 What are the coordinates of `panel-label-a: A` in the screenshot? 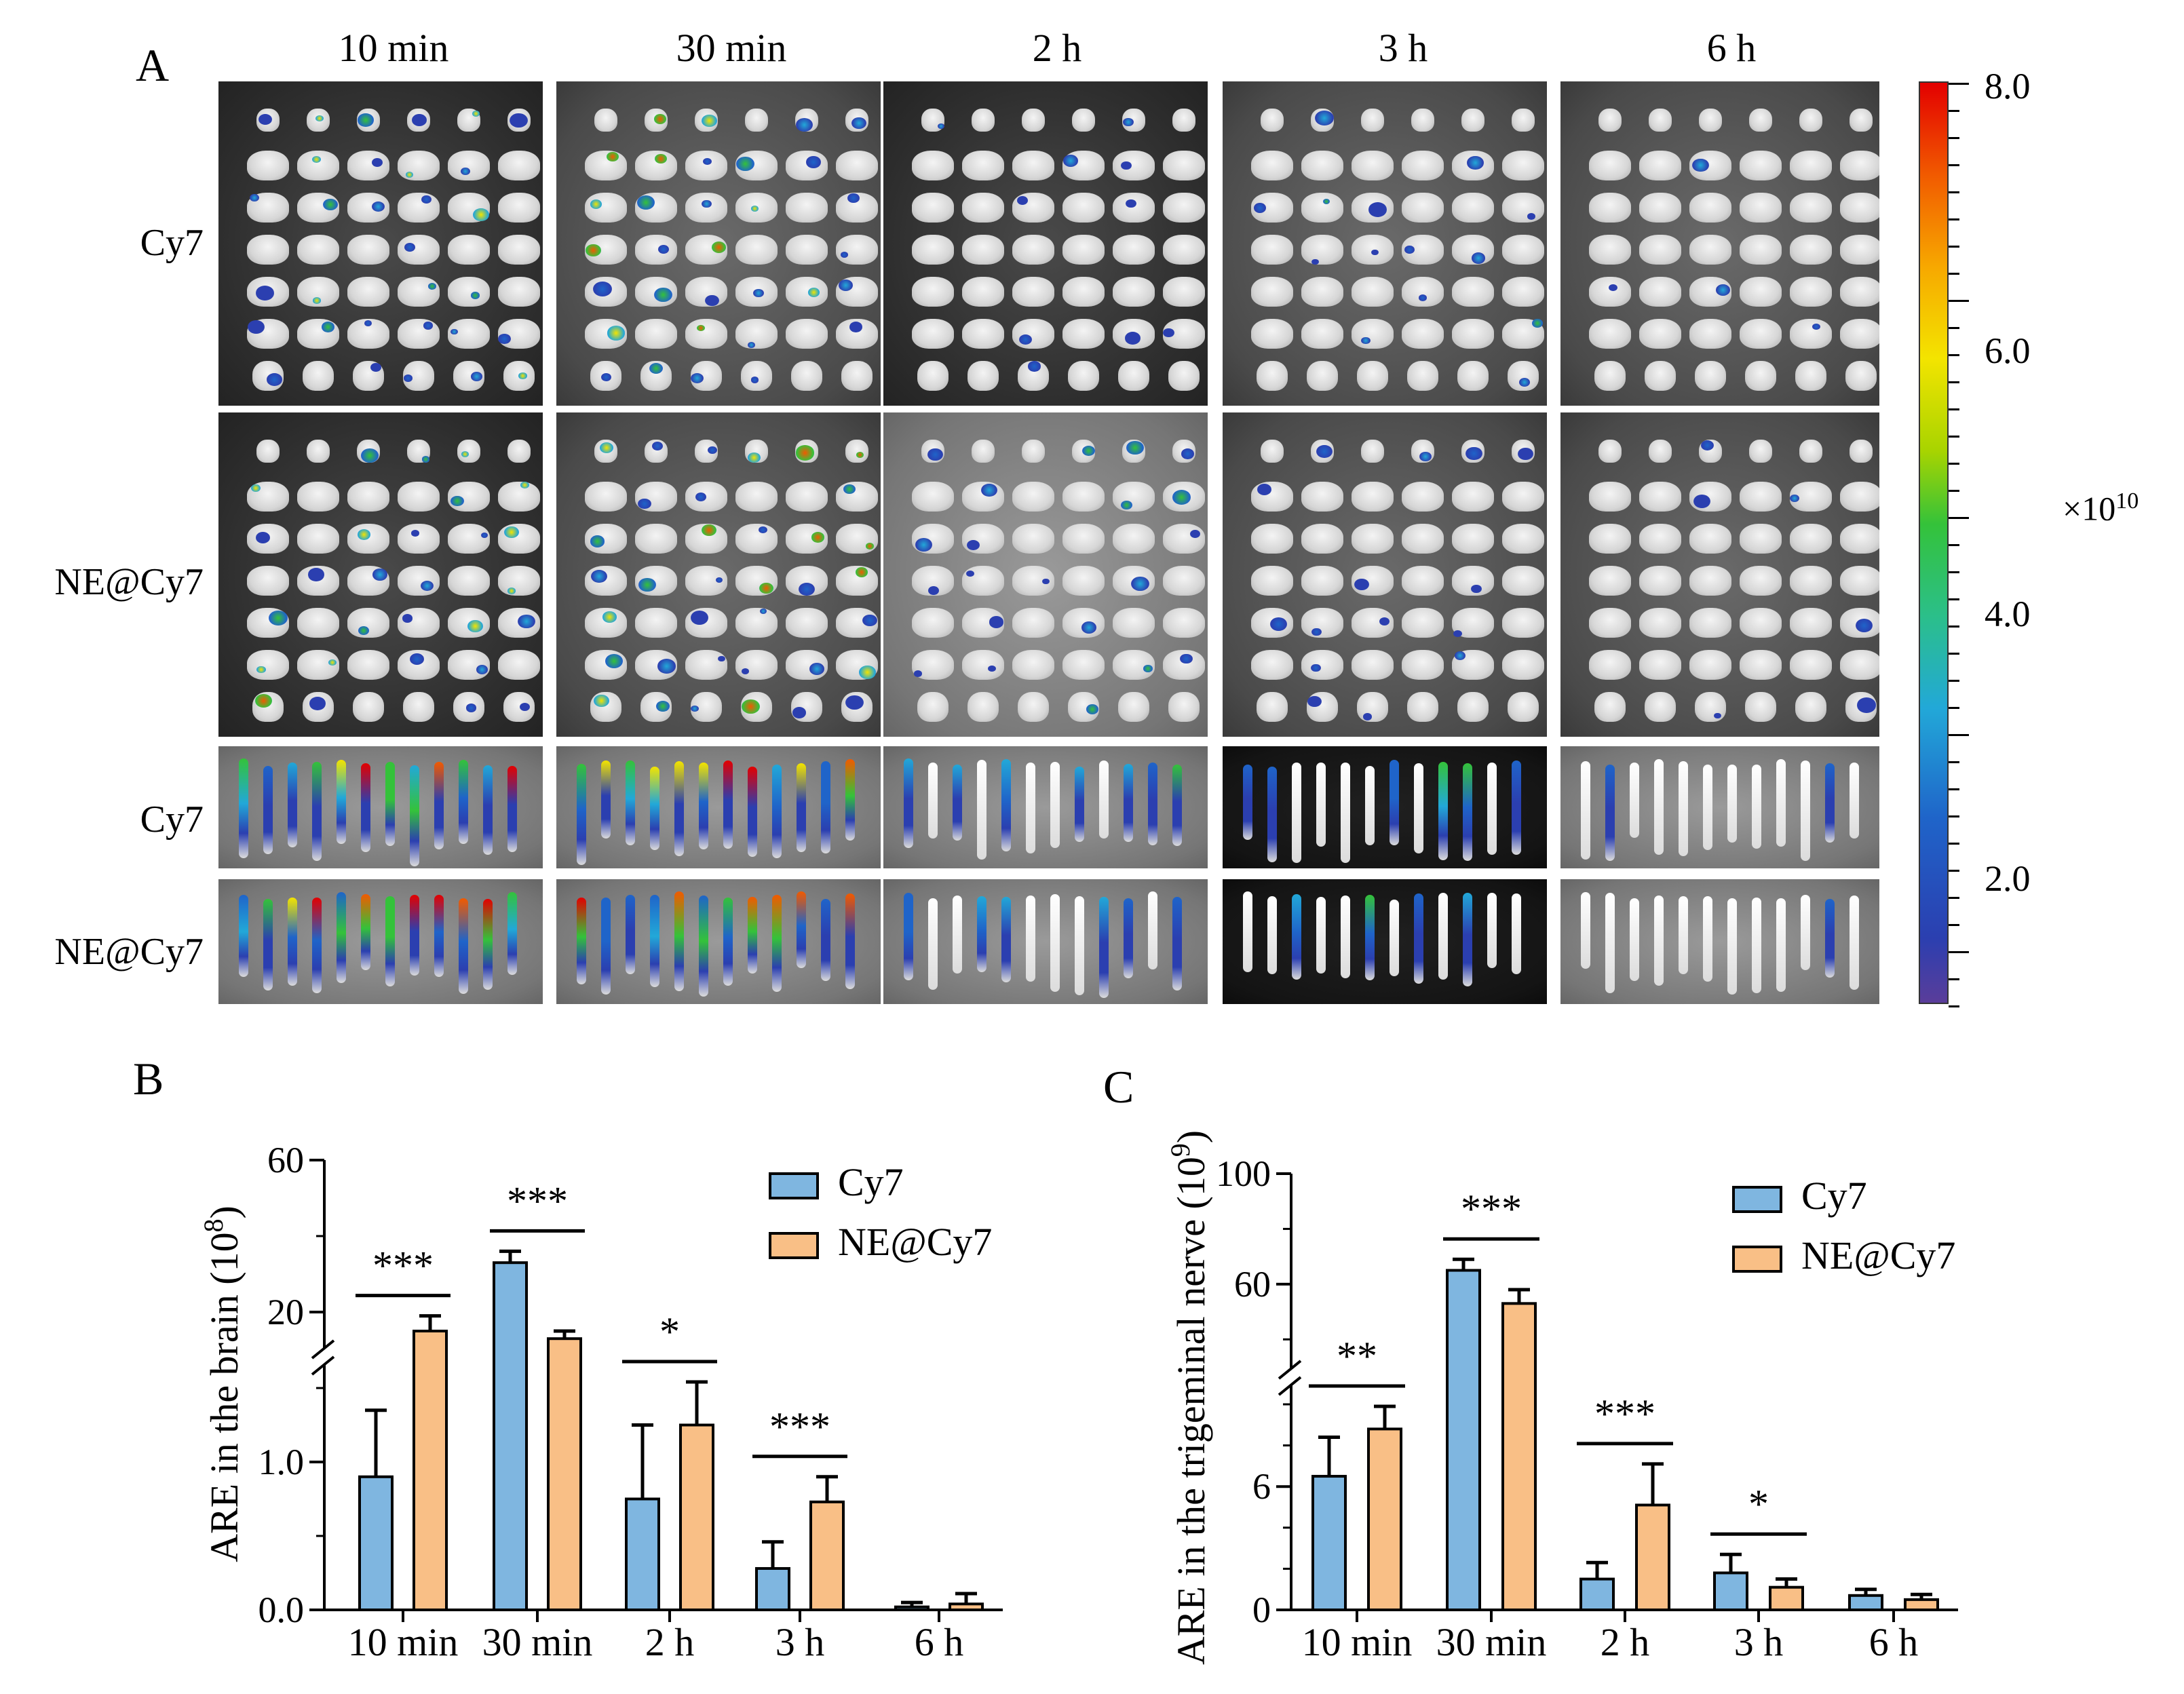 It's located at (153, 65).